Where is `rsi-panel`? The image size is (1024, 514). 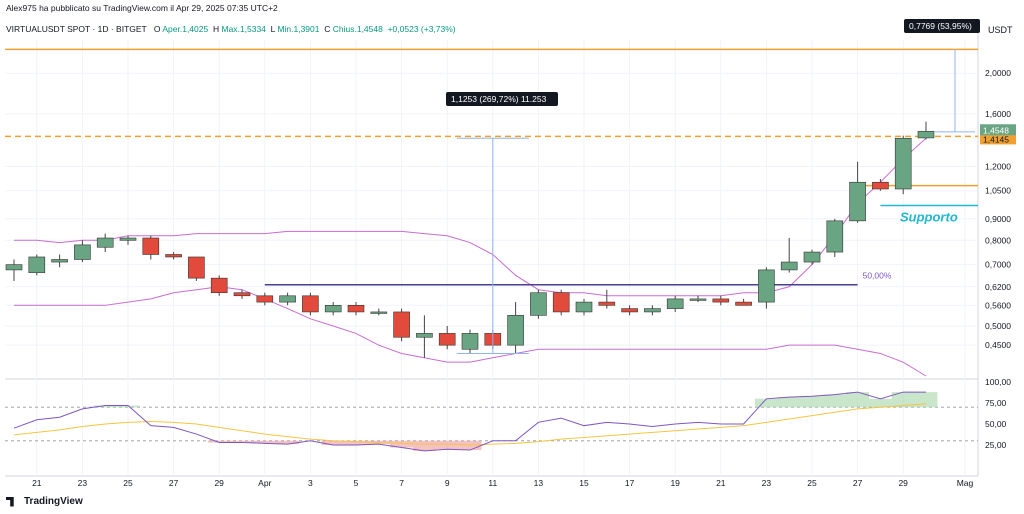 rsi-panel is located at coordinates (491, 421).